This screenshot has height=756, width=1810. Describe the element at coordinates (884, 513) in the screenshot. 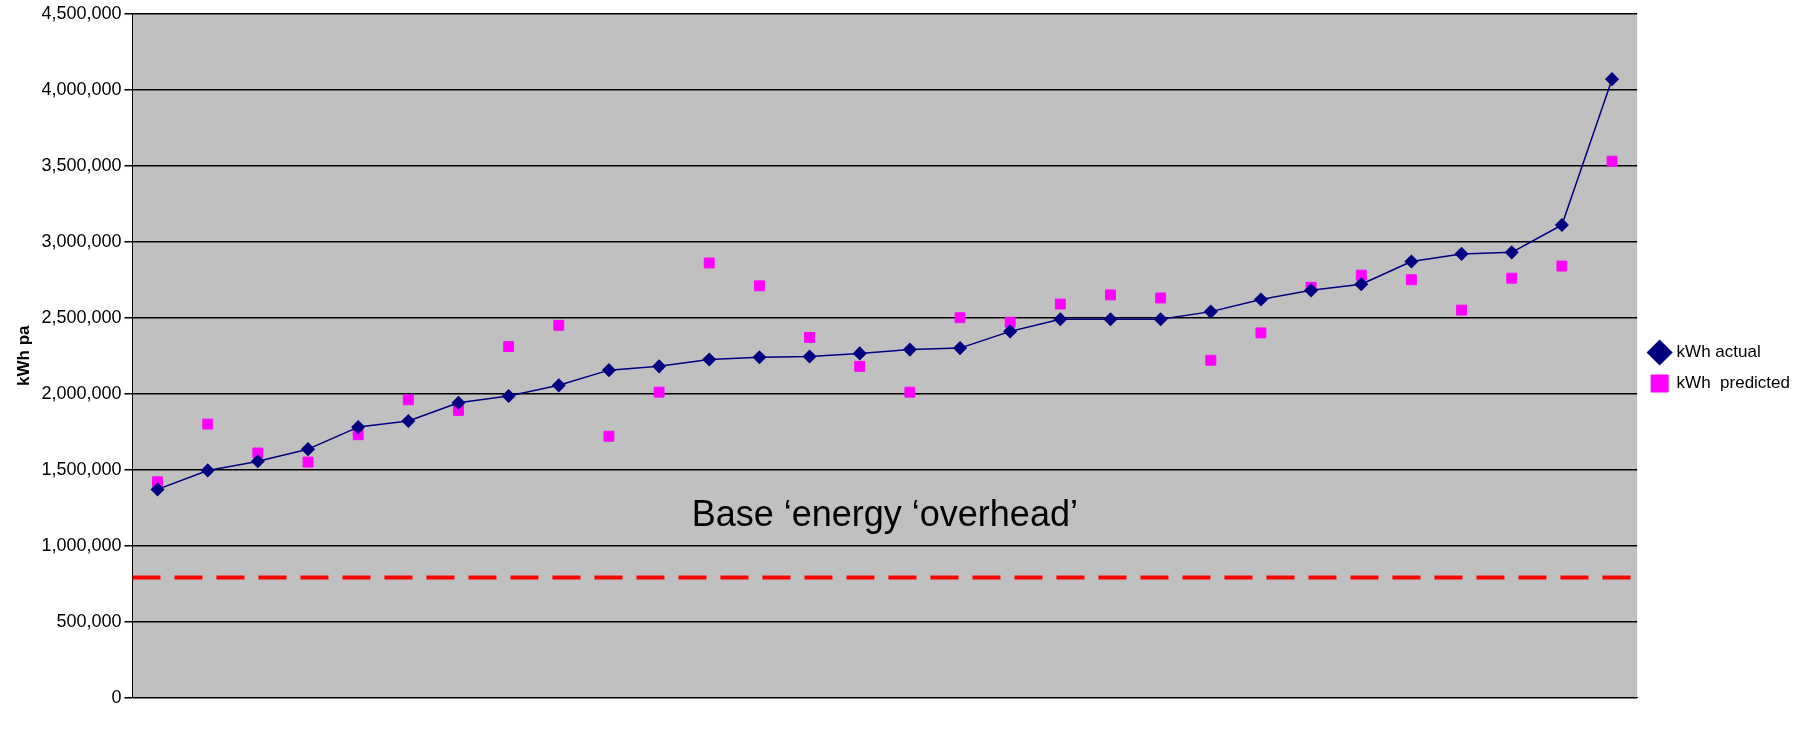

I see `ref-line-label: Base ‘energy ‘overhead’` at that location.